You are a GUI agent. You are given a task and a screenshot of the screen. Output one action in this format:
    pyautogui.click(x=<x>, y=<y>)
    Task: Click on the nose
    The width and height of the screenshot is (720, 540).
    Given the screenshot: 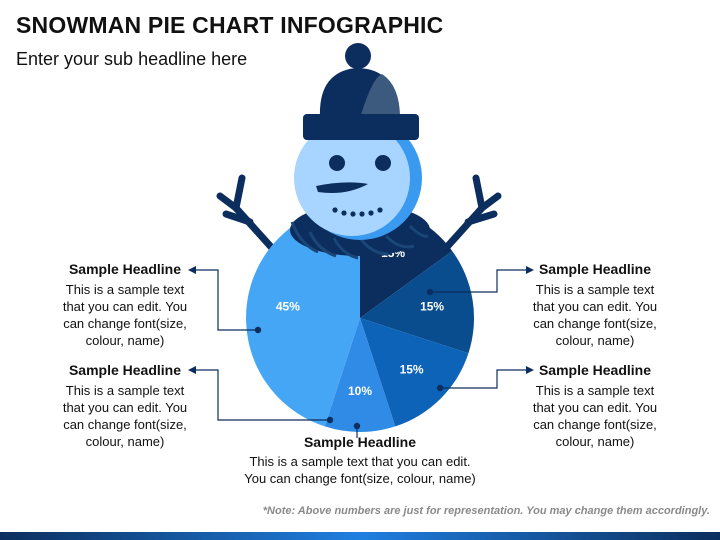 What is the action you would take?
    pyautogui.click(x=342, y=187)
    